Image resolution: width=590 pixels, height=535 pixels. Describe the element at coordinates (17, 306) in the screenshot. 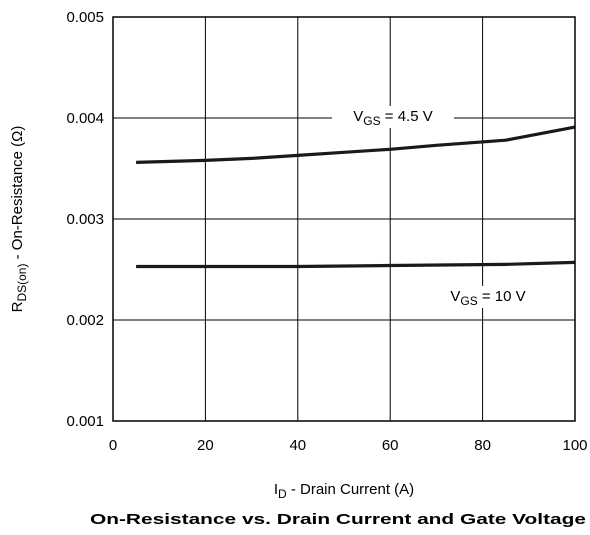

I see `y-axis-label-main: R` at that location.